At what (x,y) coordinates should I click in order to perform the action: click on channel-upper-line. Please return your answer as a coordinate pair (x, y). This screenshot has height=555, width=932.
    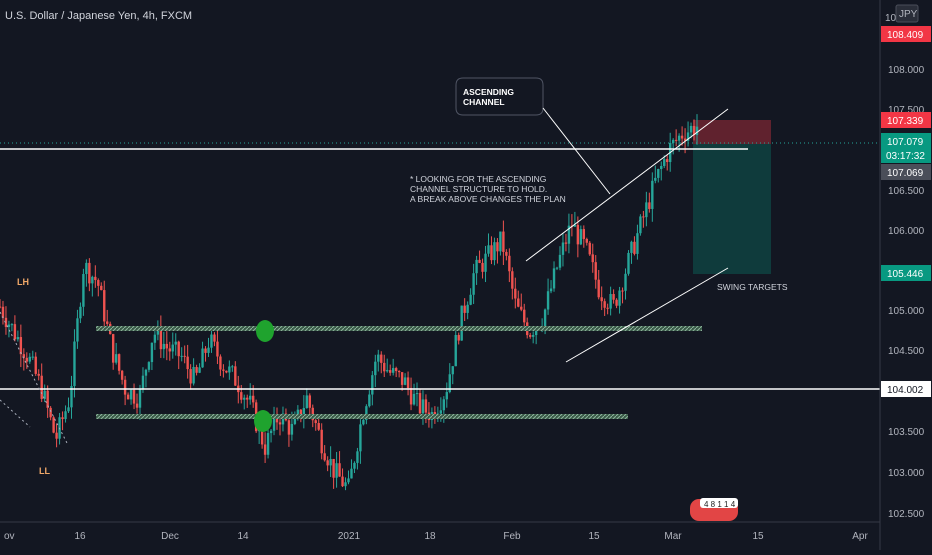
    Looking at the image, I should click on (627, 185).